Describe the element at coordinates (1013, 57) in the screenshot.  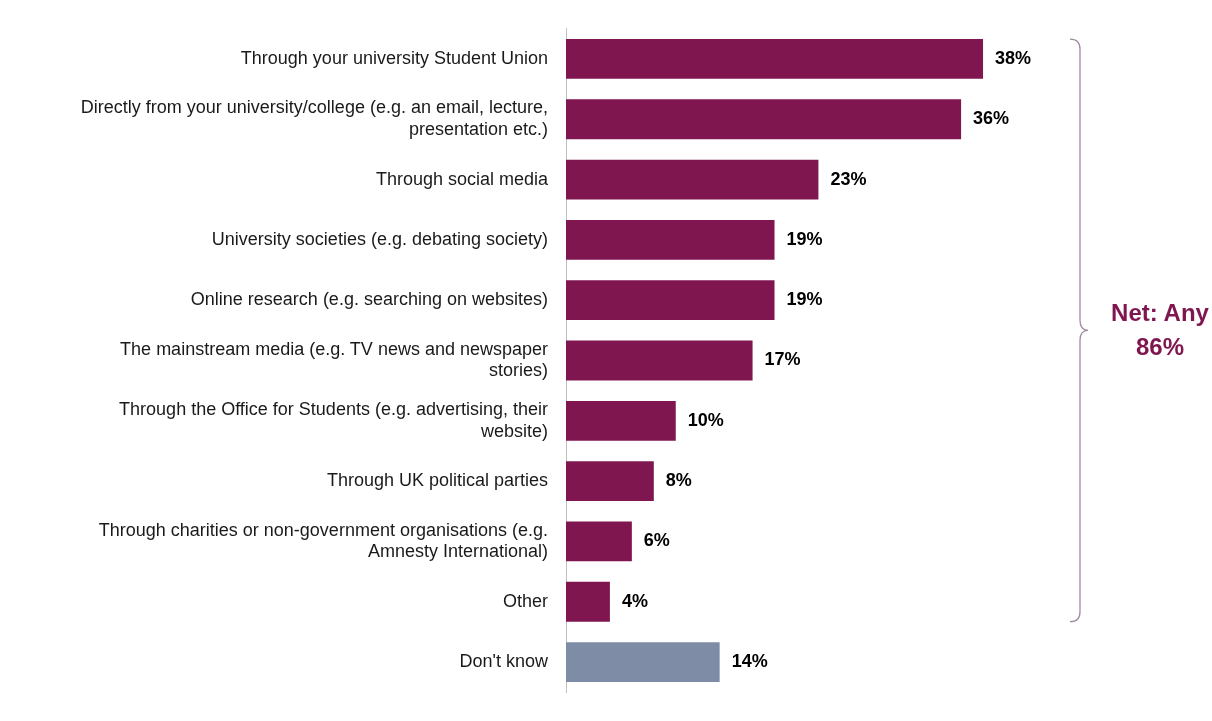
I see `data-label: 38%` at that location.